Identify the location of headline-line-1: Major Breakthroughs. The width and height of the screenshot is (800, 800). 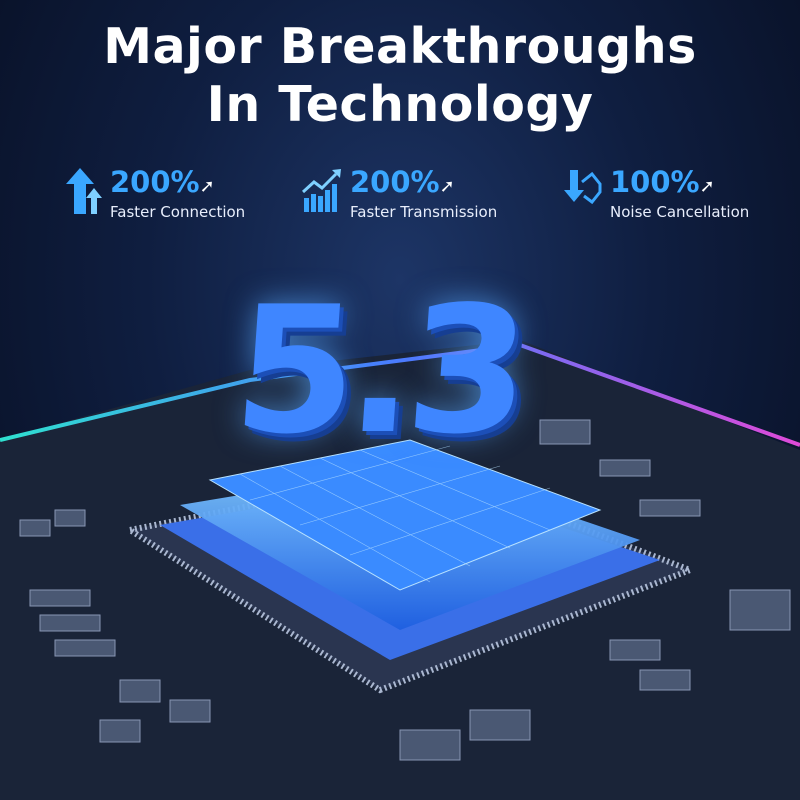
(400, 46).